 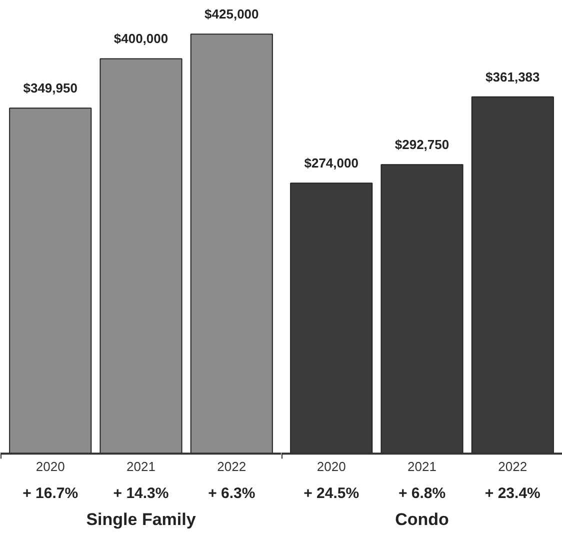 I want to click on text: + 16.7%, so click(x=50, y=493).